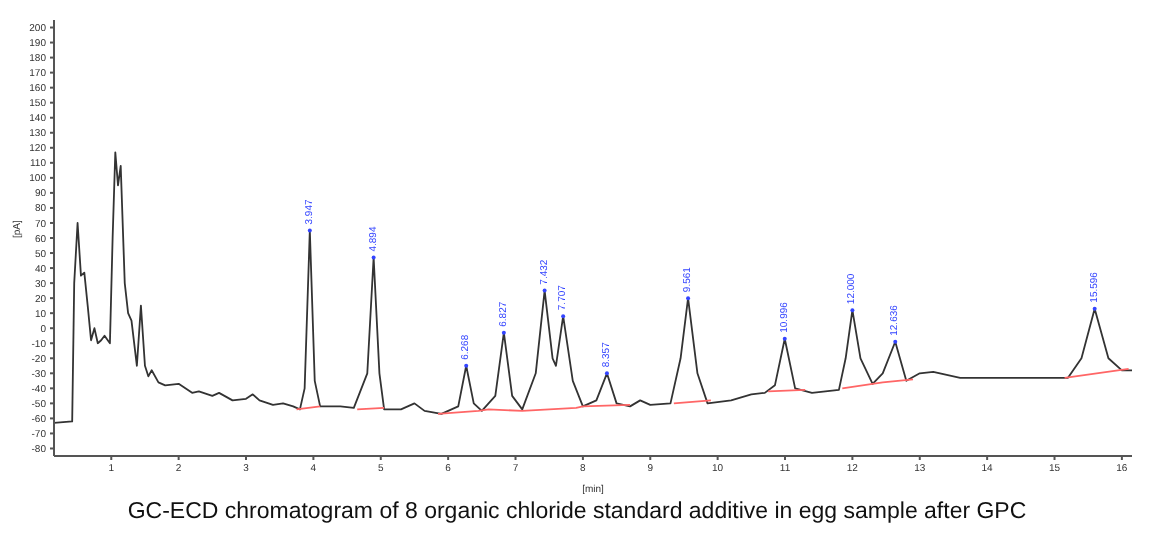 This screenshot has height=544, width=1154. I want to click on text: GC-ECD chromatogram of 8 organic chloride standard additive in egg sample after GPC, so click(577, 512).